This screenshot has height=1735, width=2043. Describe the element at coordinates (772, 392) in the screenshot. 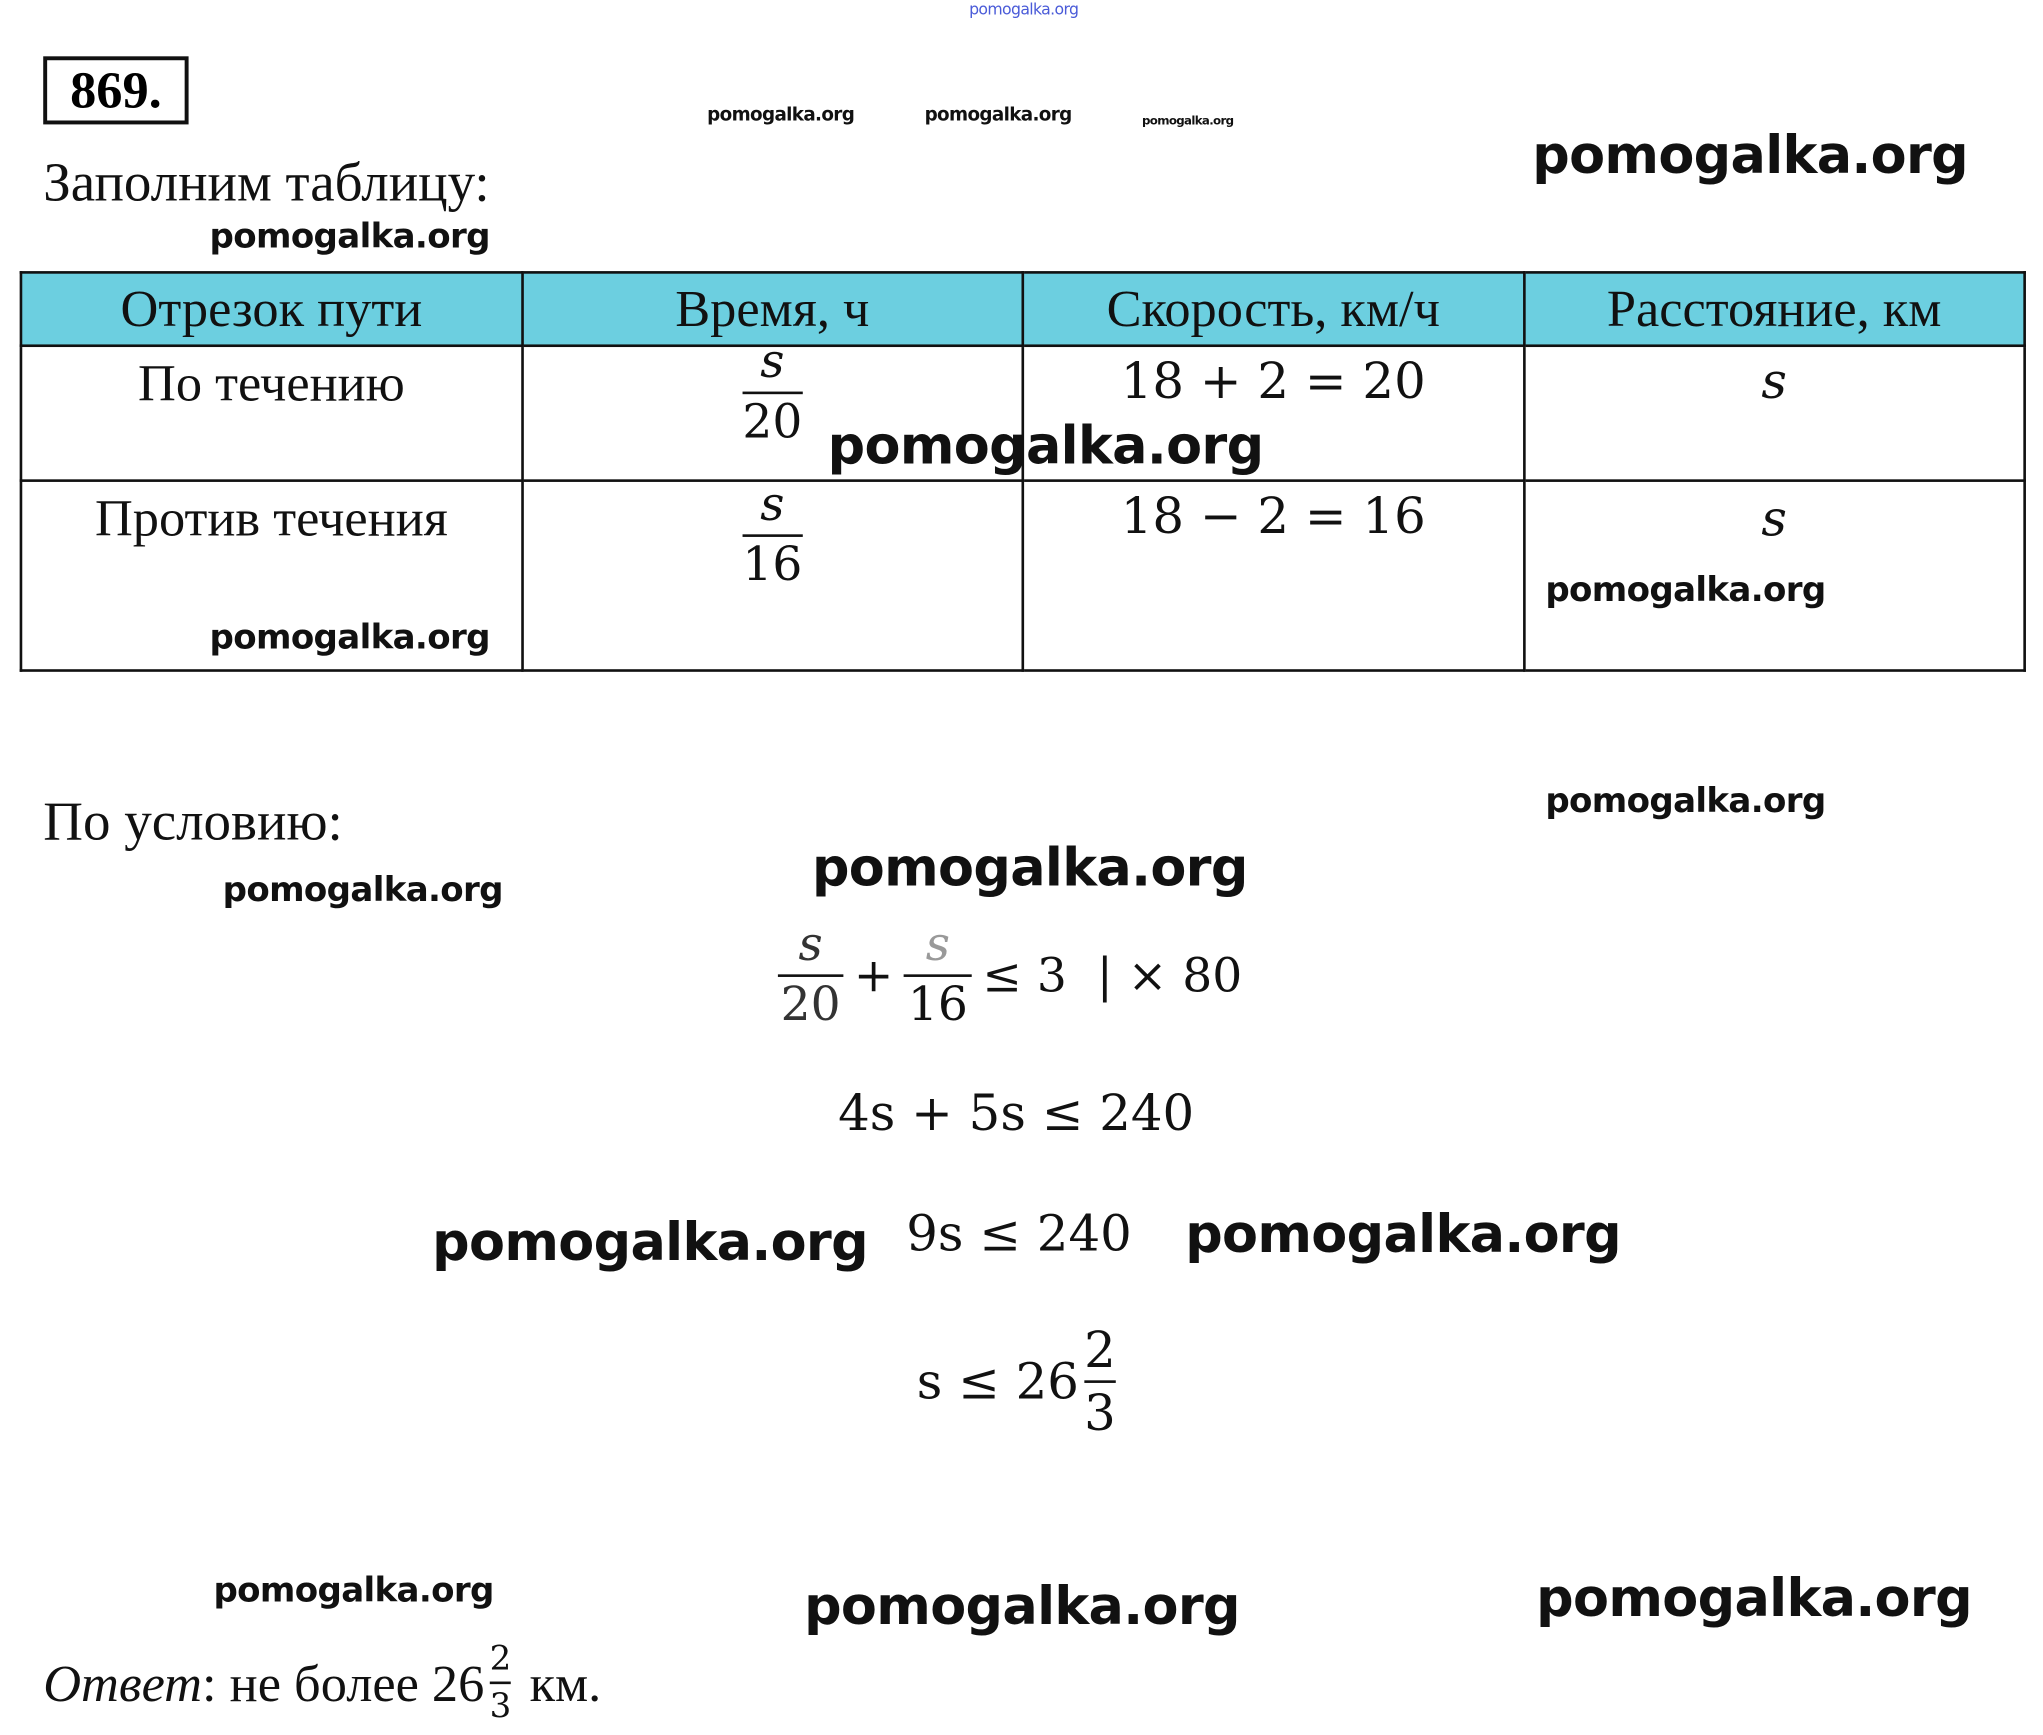

I see `time-fraction: s 20` at that location.